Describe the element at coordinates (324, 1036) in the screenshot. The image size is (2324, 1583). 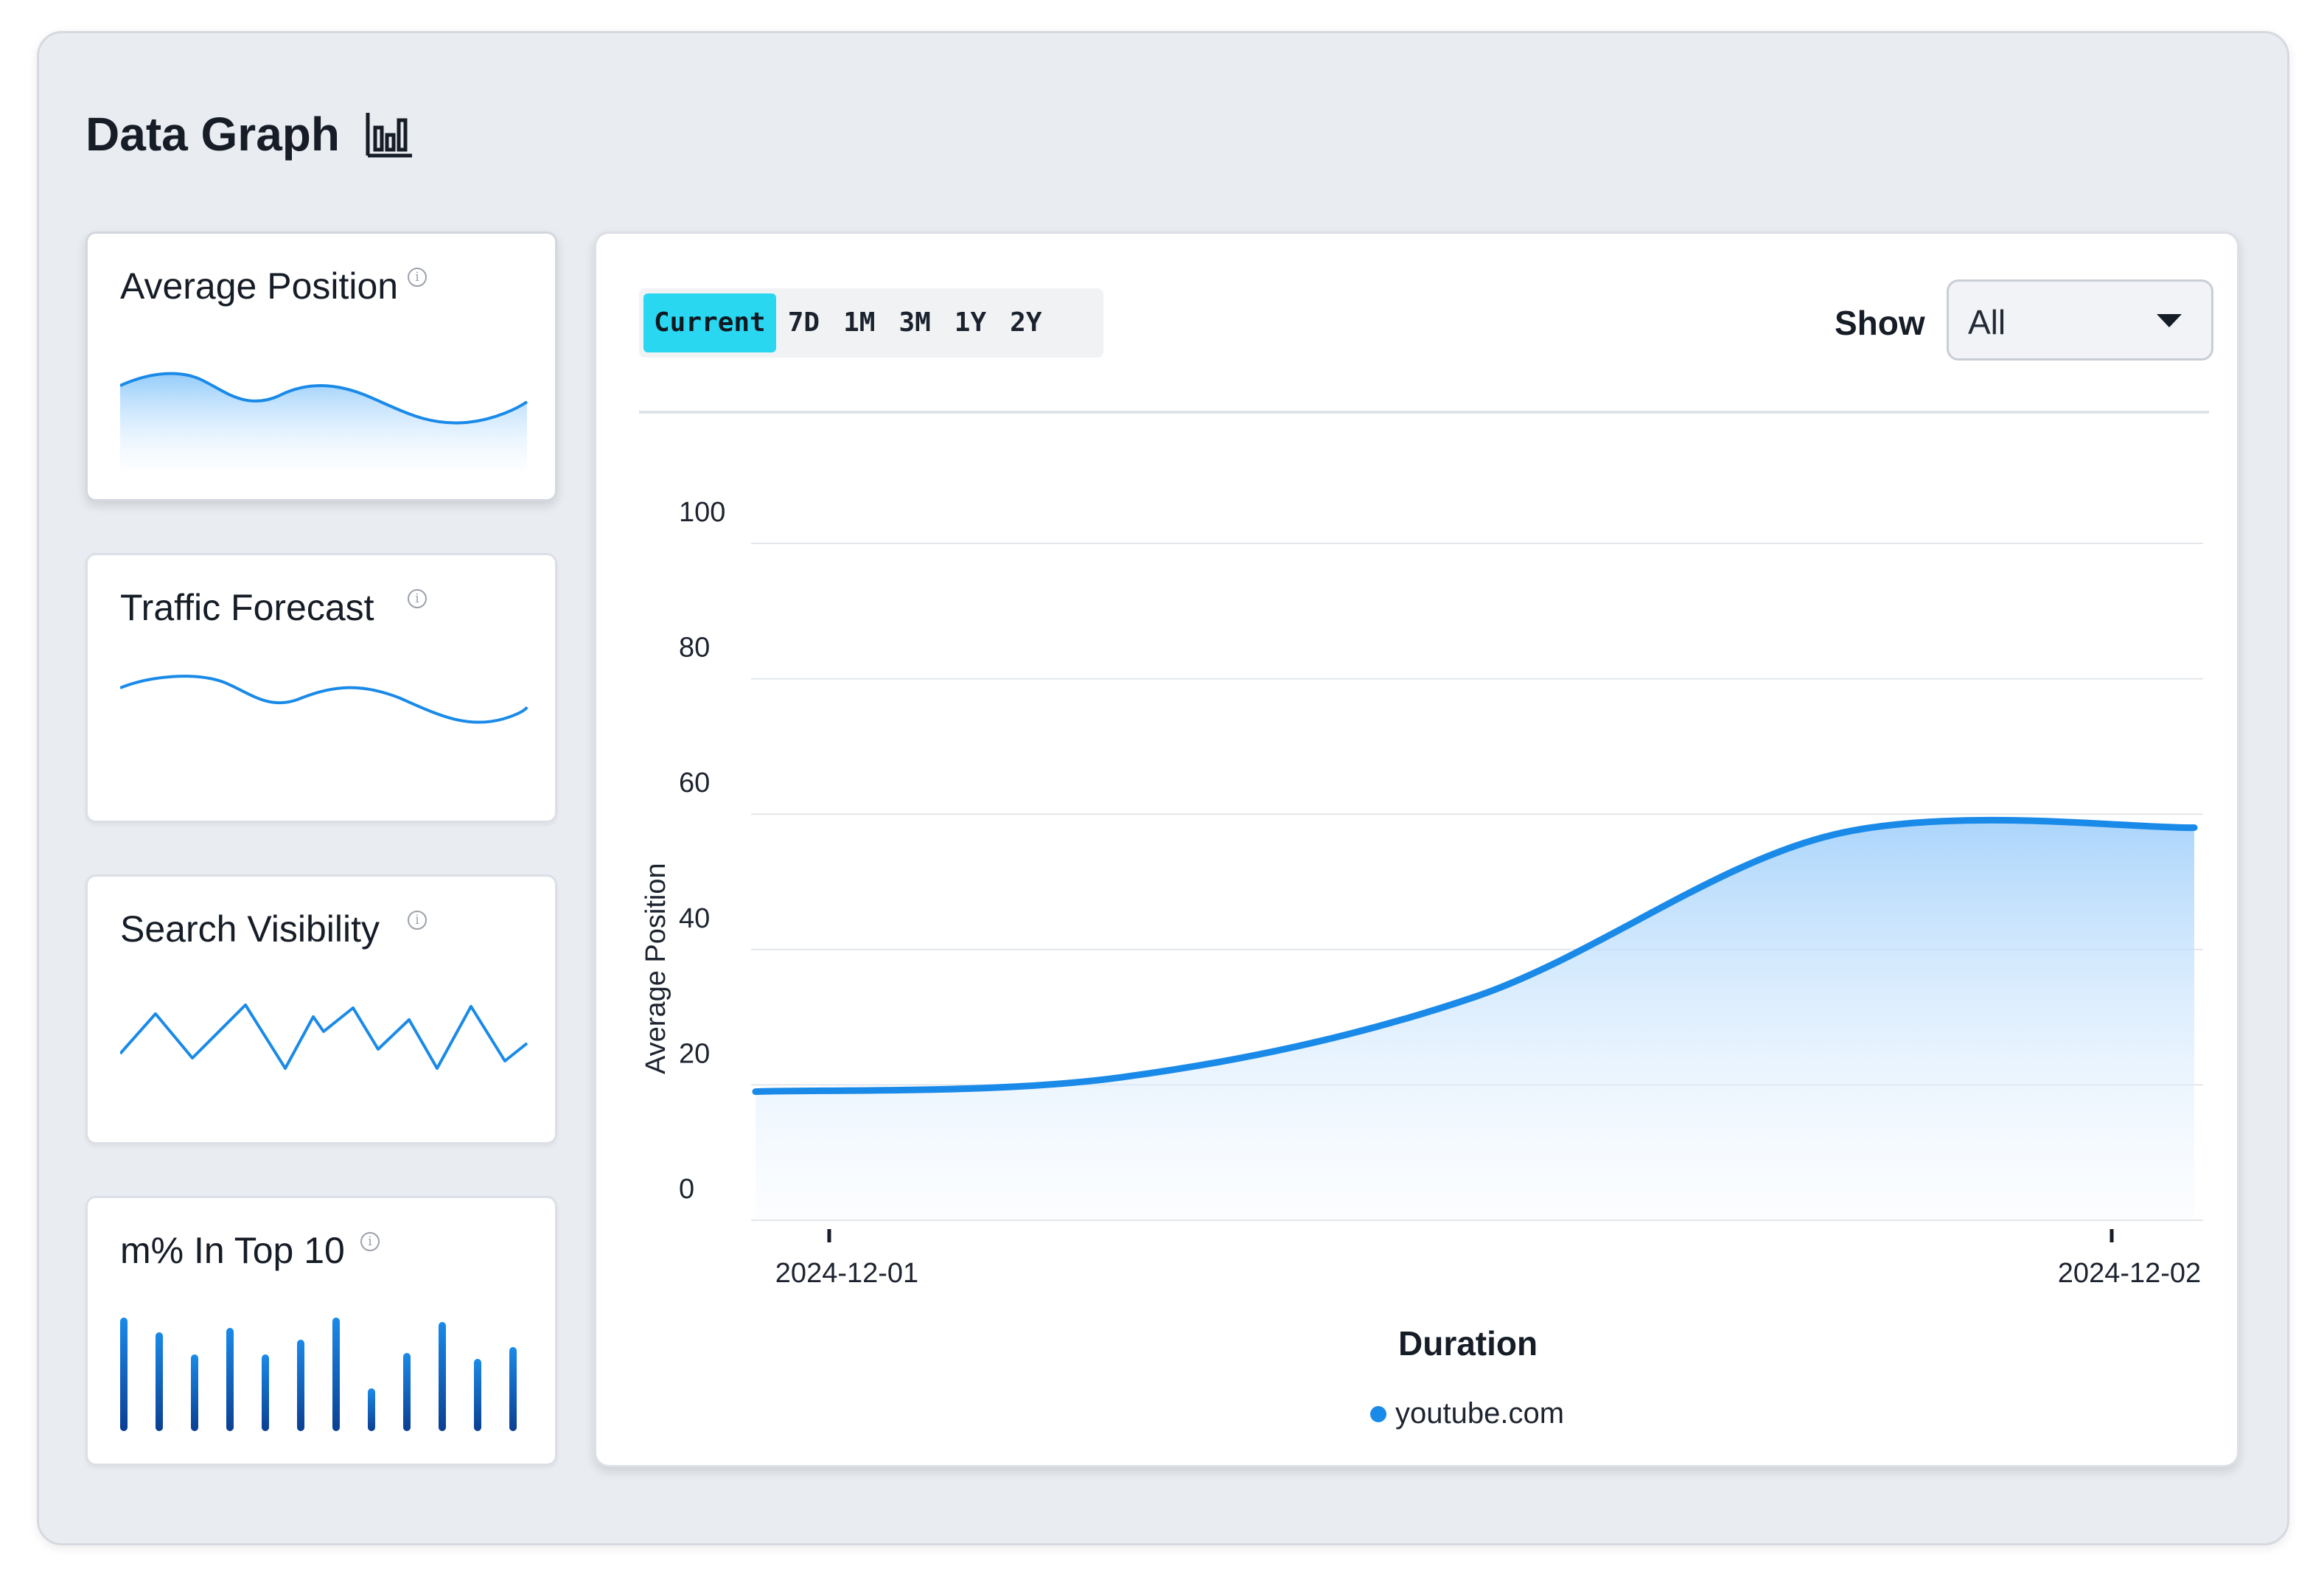
I see `search-visibility-sparkline` at that location.